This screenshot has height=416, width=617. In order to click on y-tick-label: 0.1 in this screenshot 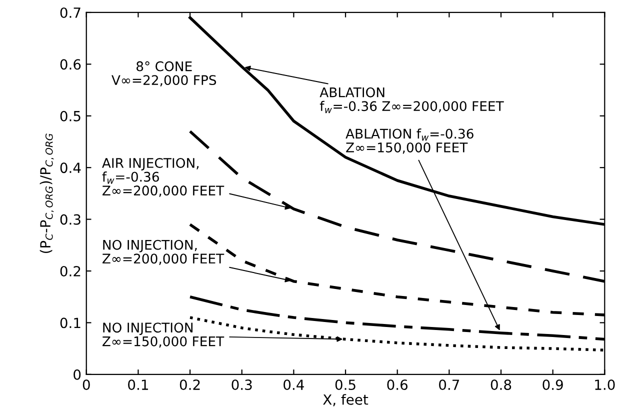, I will do `click(70, 323)`.